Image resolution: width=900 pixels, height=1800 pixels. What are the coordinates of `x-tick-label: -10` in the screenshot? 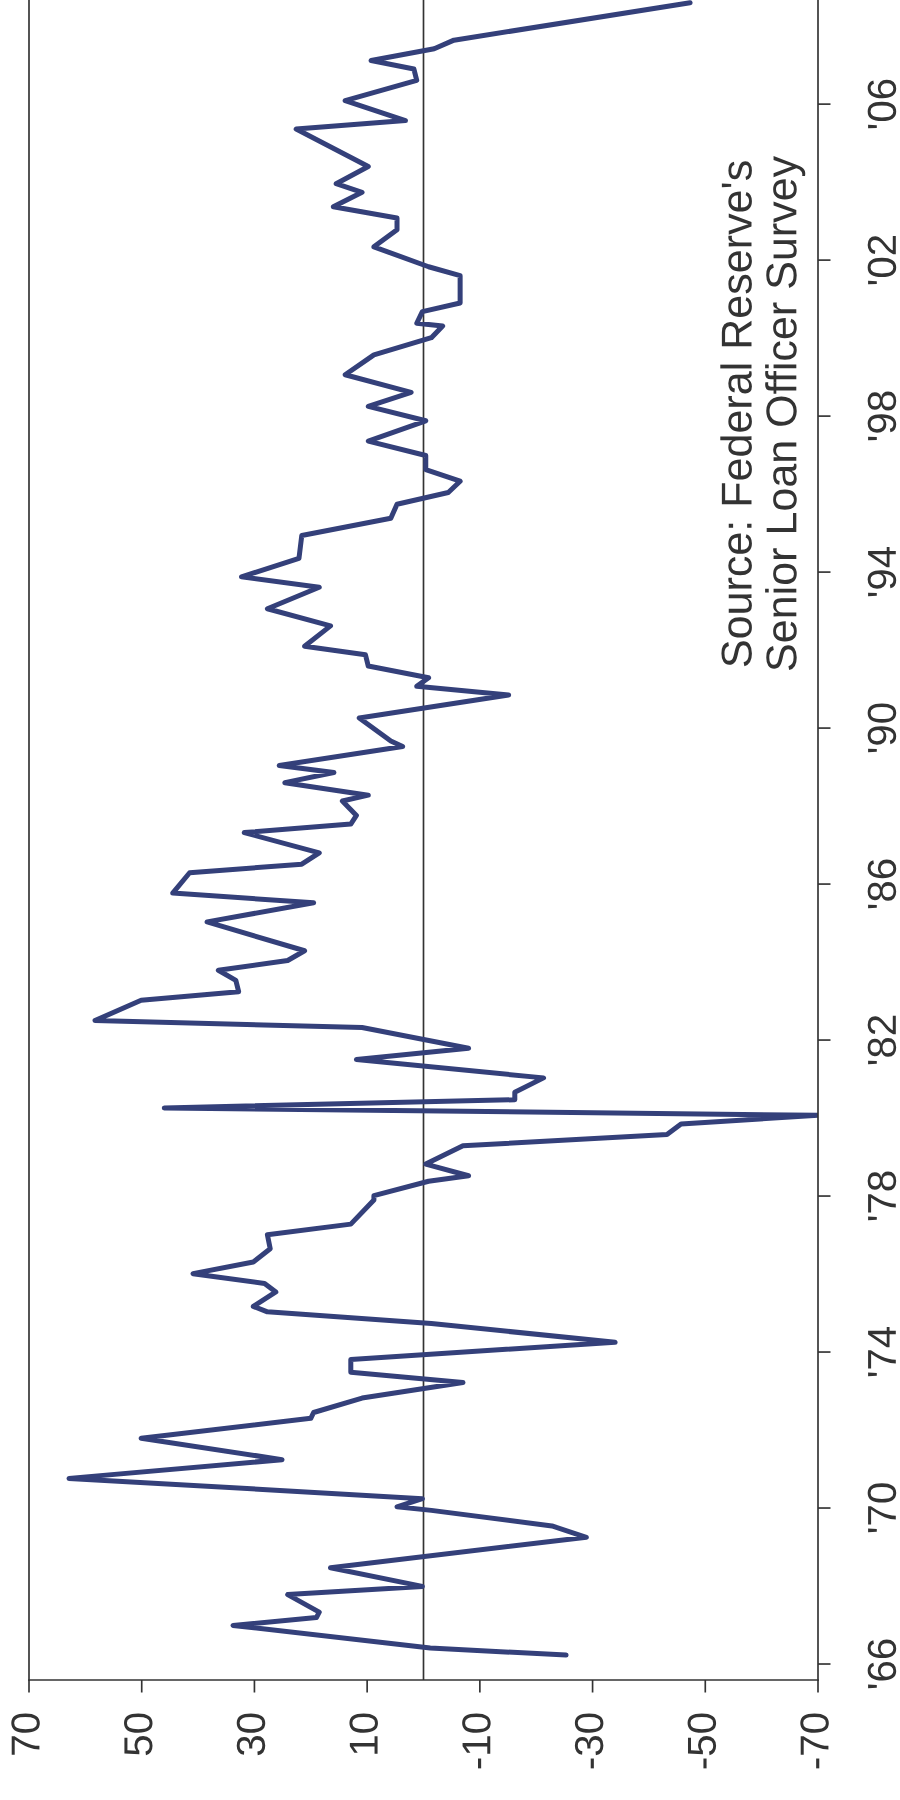 It's located at (476, 1741).